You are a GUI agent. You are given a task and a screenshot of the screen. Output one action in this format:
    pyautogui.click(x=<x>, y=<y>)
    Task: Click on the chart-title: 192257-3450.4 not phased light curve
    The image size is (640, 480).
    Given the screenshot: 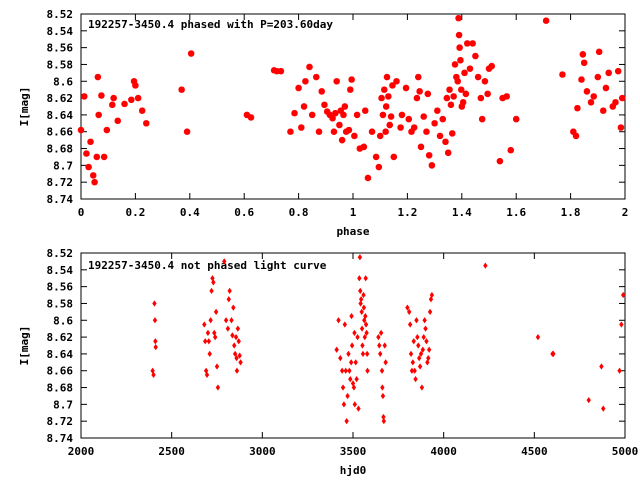 What is the action you would take?
    pyautogui.click(x=207, y=265)
    